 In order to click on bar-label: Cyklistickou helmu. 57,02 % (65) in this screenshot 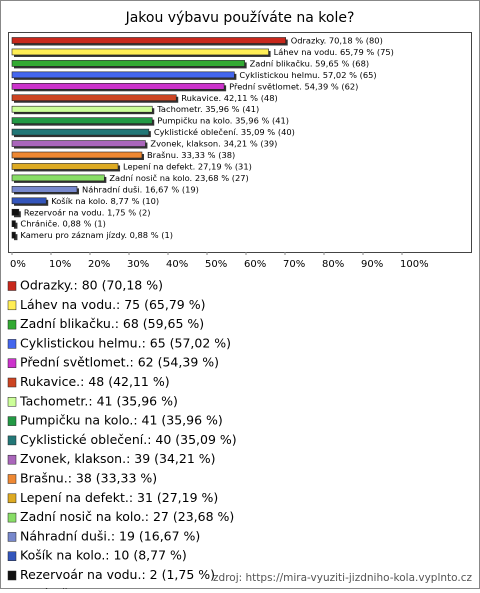, I will do `click(307, 74)`.